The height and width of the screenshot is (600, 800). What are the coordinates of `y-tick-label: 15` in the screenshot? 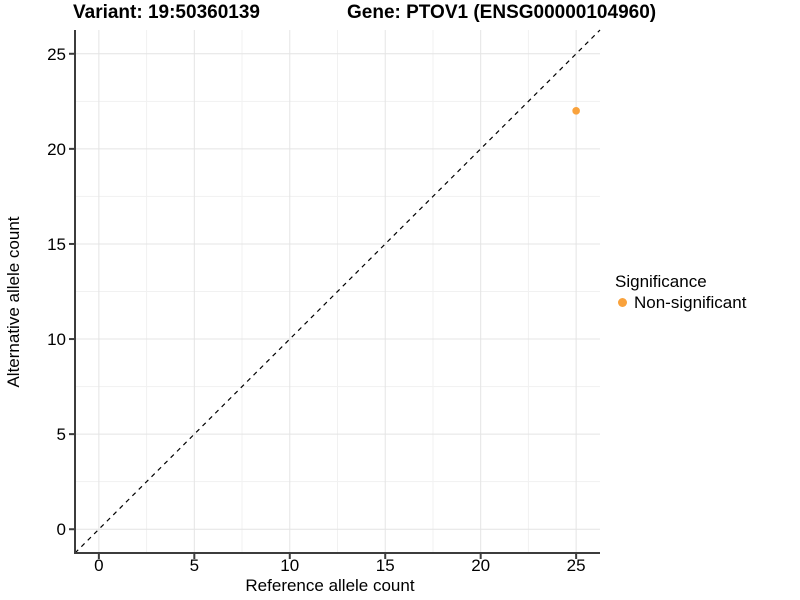 It's located at (56, 244).